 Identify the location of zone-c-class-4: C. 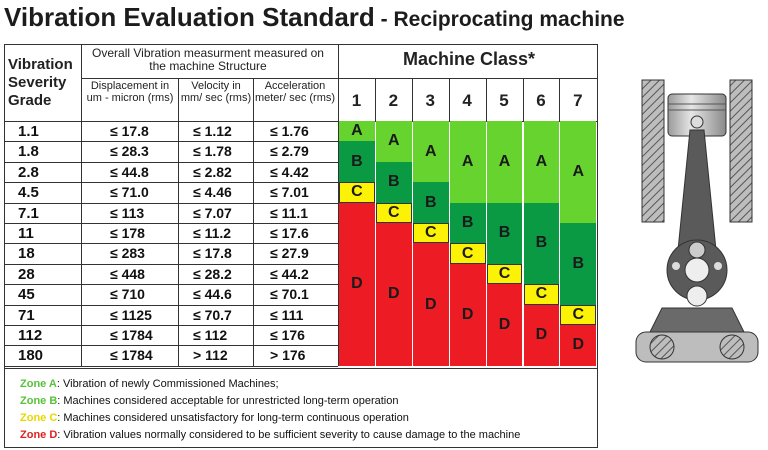
(467, 253).